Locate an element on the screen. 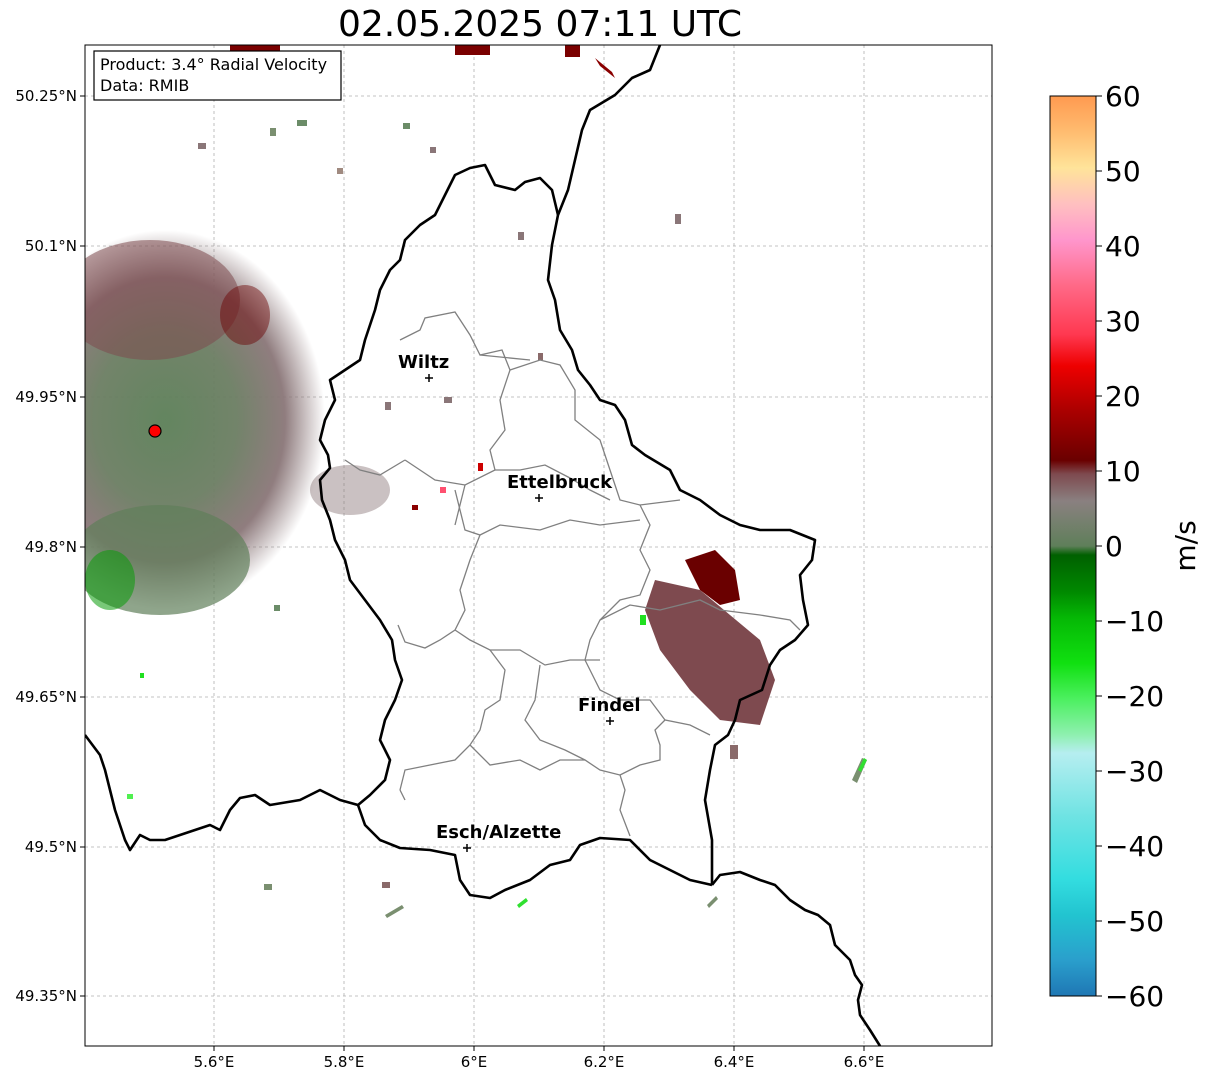 The width and height of the screenshot is (1207, 1081). colorbar-tick-label: 20 is located at coordinates (1123, 396).